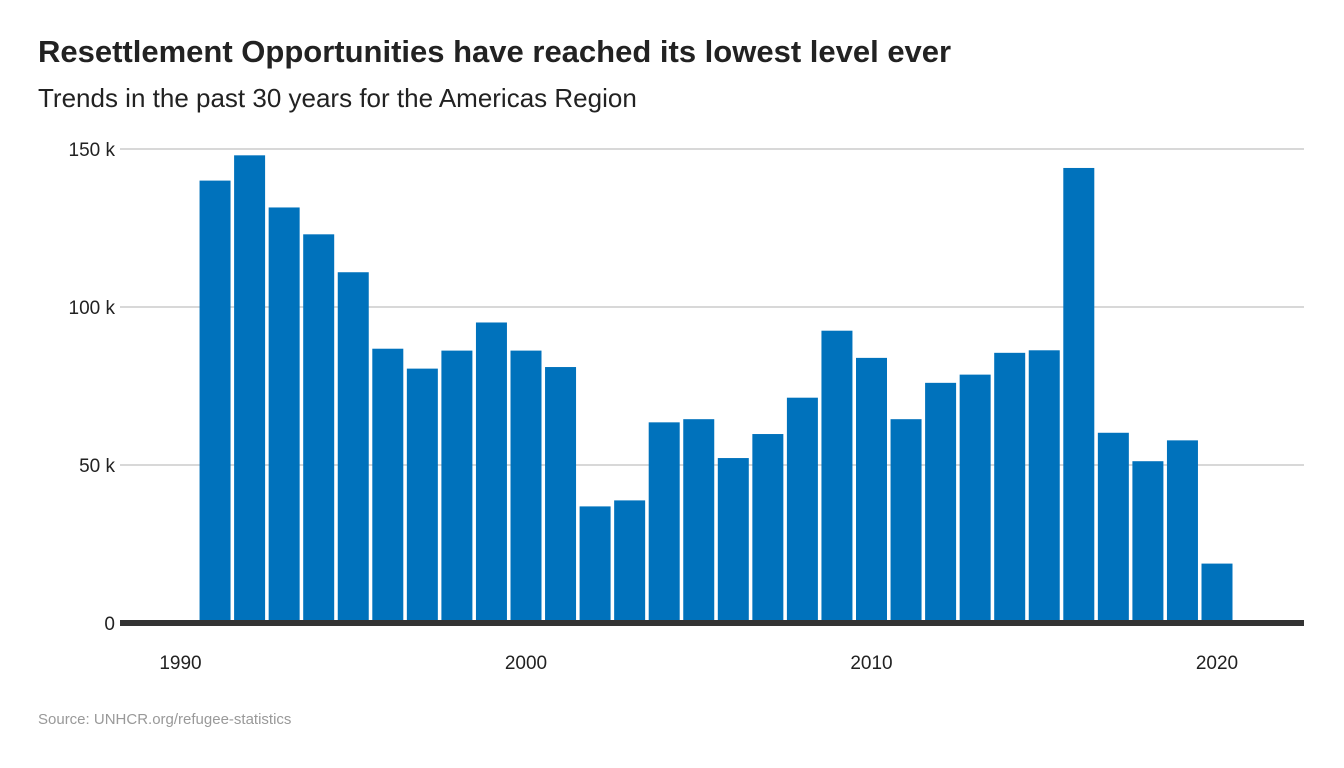  I want to click on bar-2016, so click(1079, 395).